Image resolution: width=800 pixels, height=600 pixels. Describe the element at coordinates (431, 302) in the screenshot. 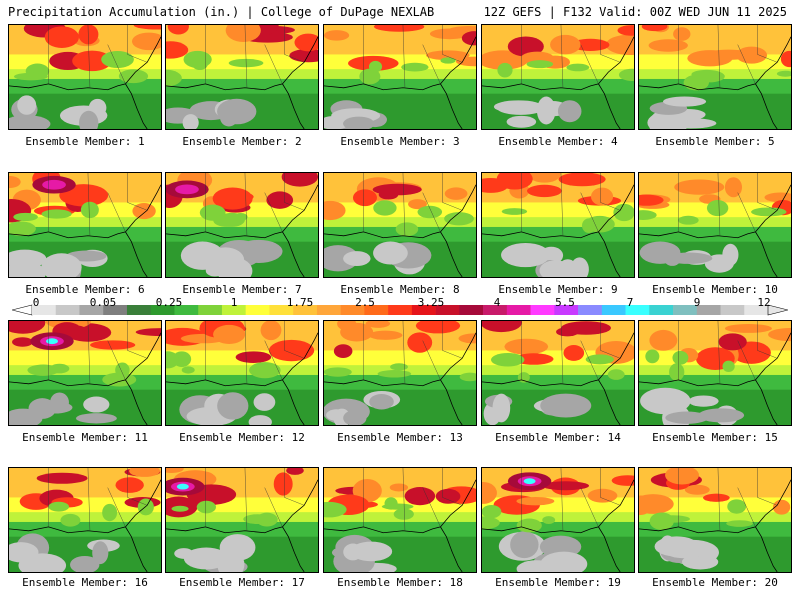

I see `colorbar-tick-label: 3.25` at that location.